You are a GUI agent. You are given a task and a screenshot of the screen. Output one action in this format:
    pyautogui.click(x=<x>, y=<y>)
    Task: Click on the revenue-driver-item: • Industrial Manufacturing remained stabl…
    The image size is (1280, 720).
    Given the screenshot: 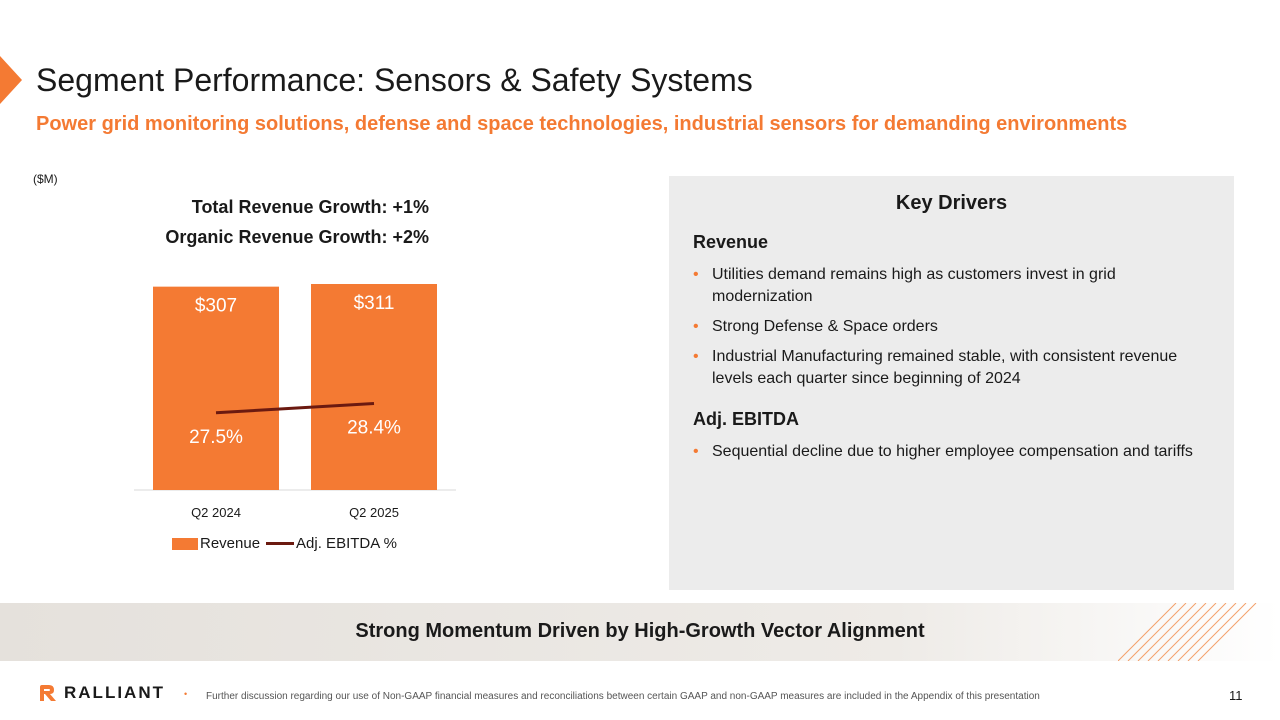 What is the action you would take?
    pyautogui.click(x=935, y=367)
    